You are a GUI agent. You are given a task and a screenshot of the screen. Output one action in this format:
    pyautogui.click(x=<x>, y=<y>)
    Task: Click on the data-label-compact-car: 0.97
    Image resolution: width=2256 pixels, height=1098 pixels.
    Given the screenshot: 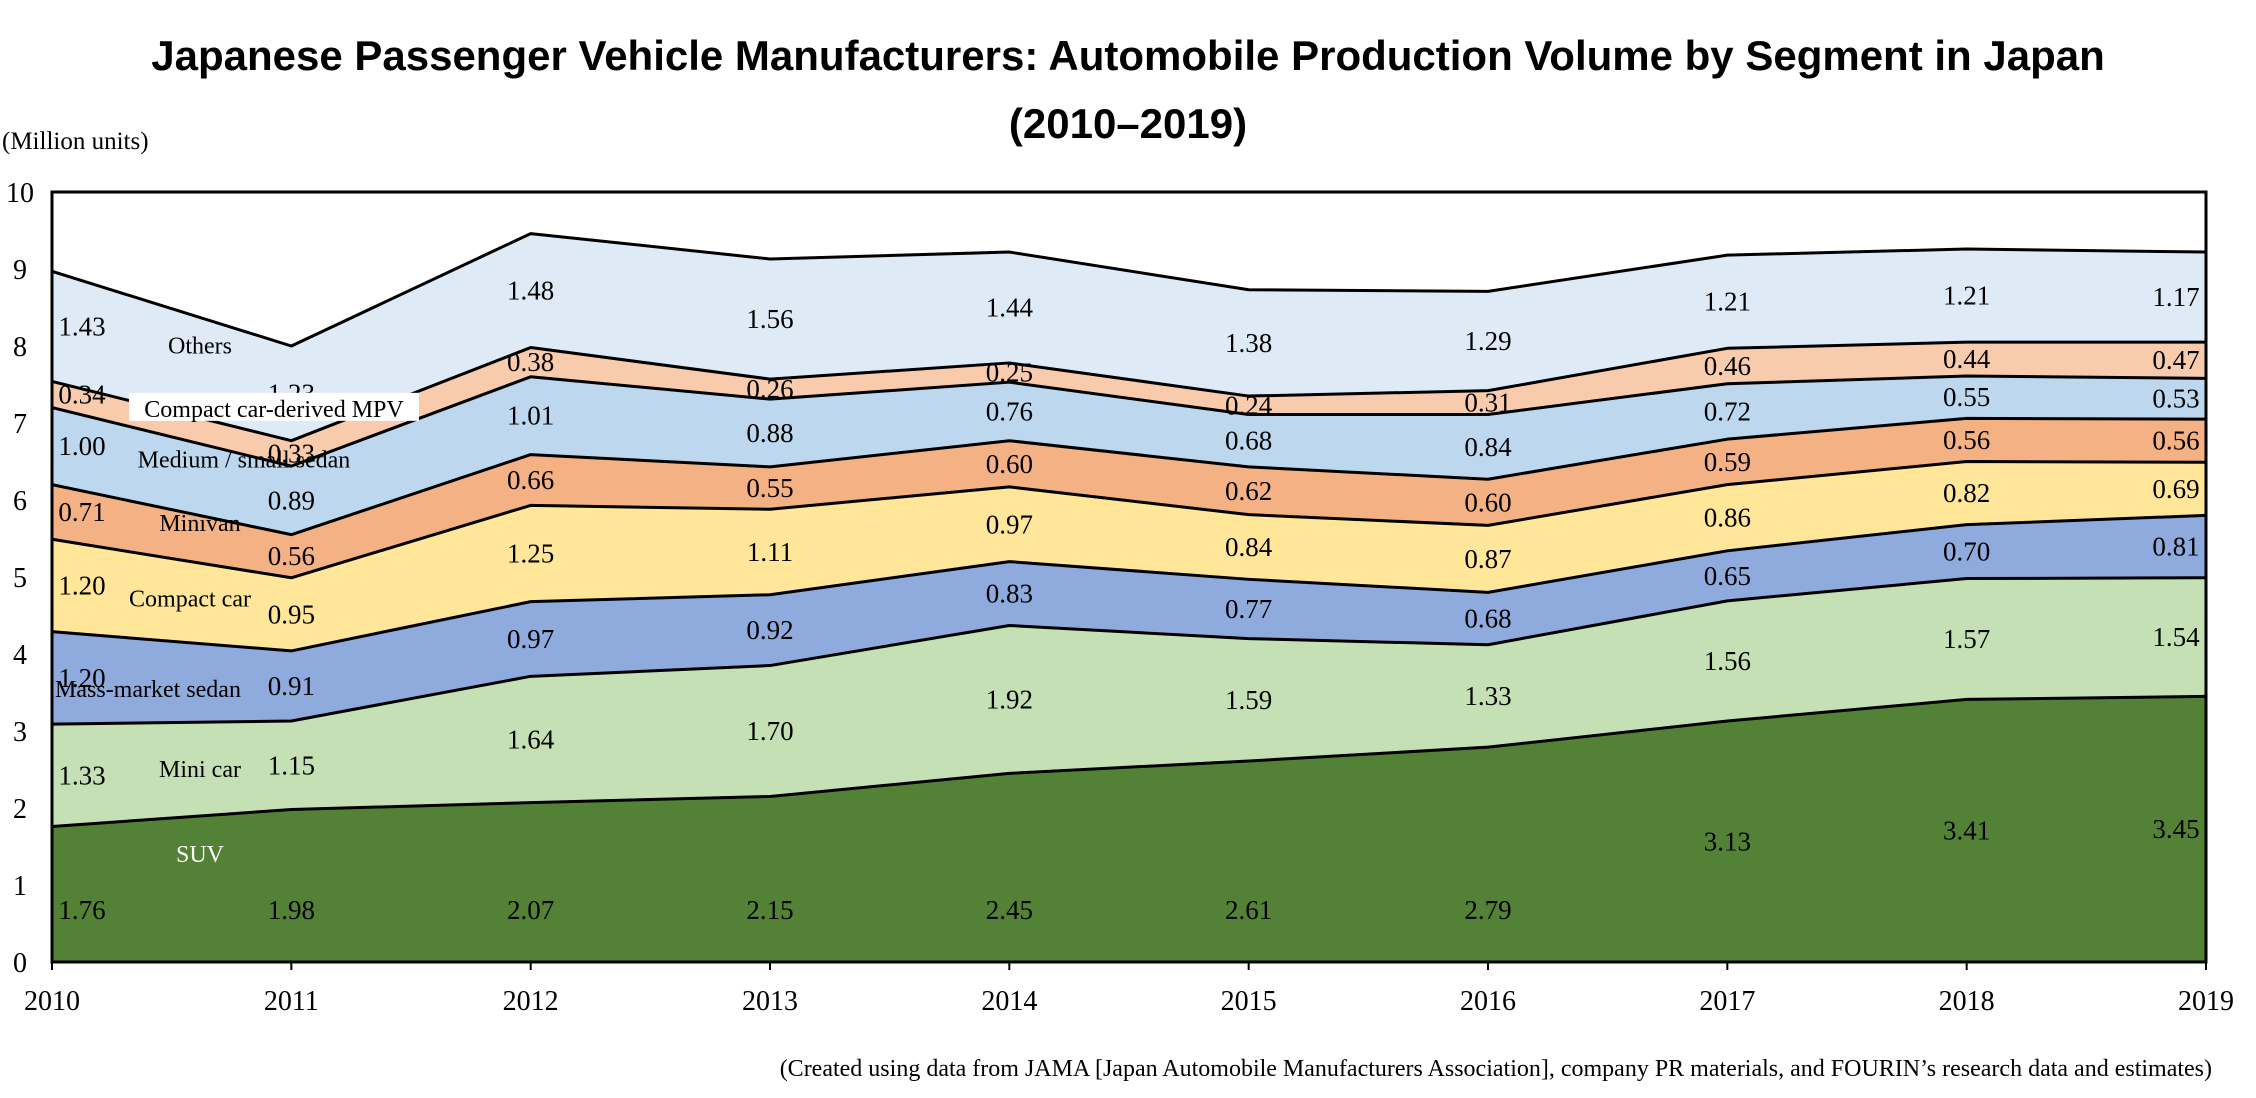 What is the action you would take?
    pyautogui.click(x=1009, y=524)
    